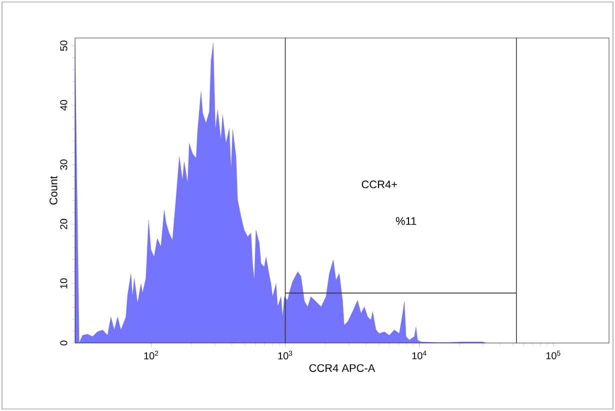 The height and width of the screenshot is (411, 615). What do you see at coordinates (64, 164) in the screenshot?
I see `y-tick-label: 30` at bounding box center [64, 164].